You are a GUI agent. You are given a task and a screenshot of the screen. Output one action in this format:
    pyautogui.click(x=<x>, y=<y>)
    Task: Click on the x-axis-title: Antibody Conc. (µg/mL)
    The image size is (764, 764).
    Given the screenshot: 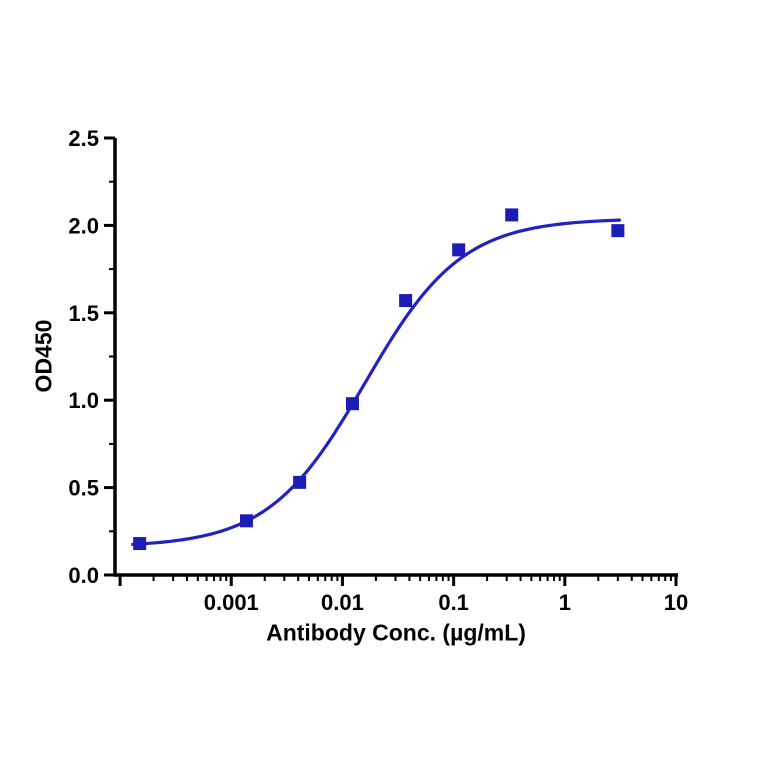 What is the action you would take?
    pyautogui.click(x=396, y=632)
    